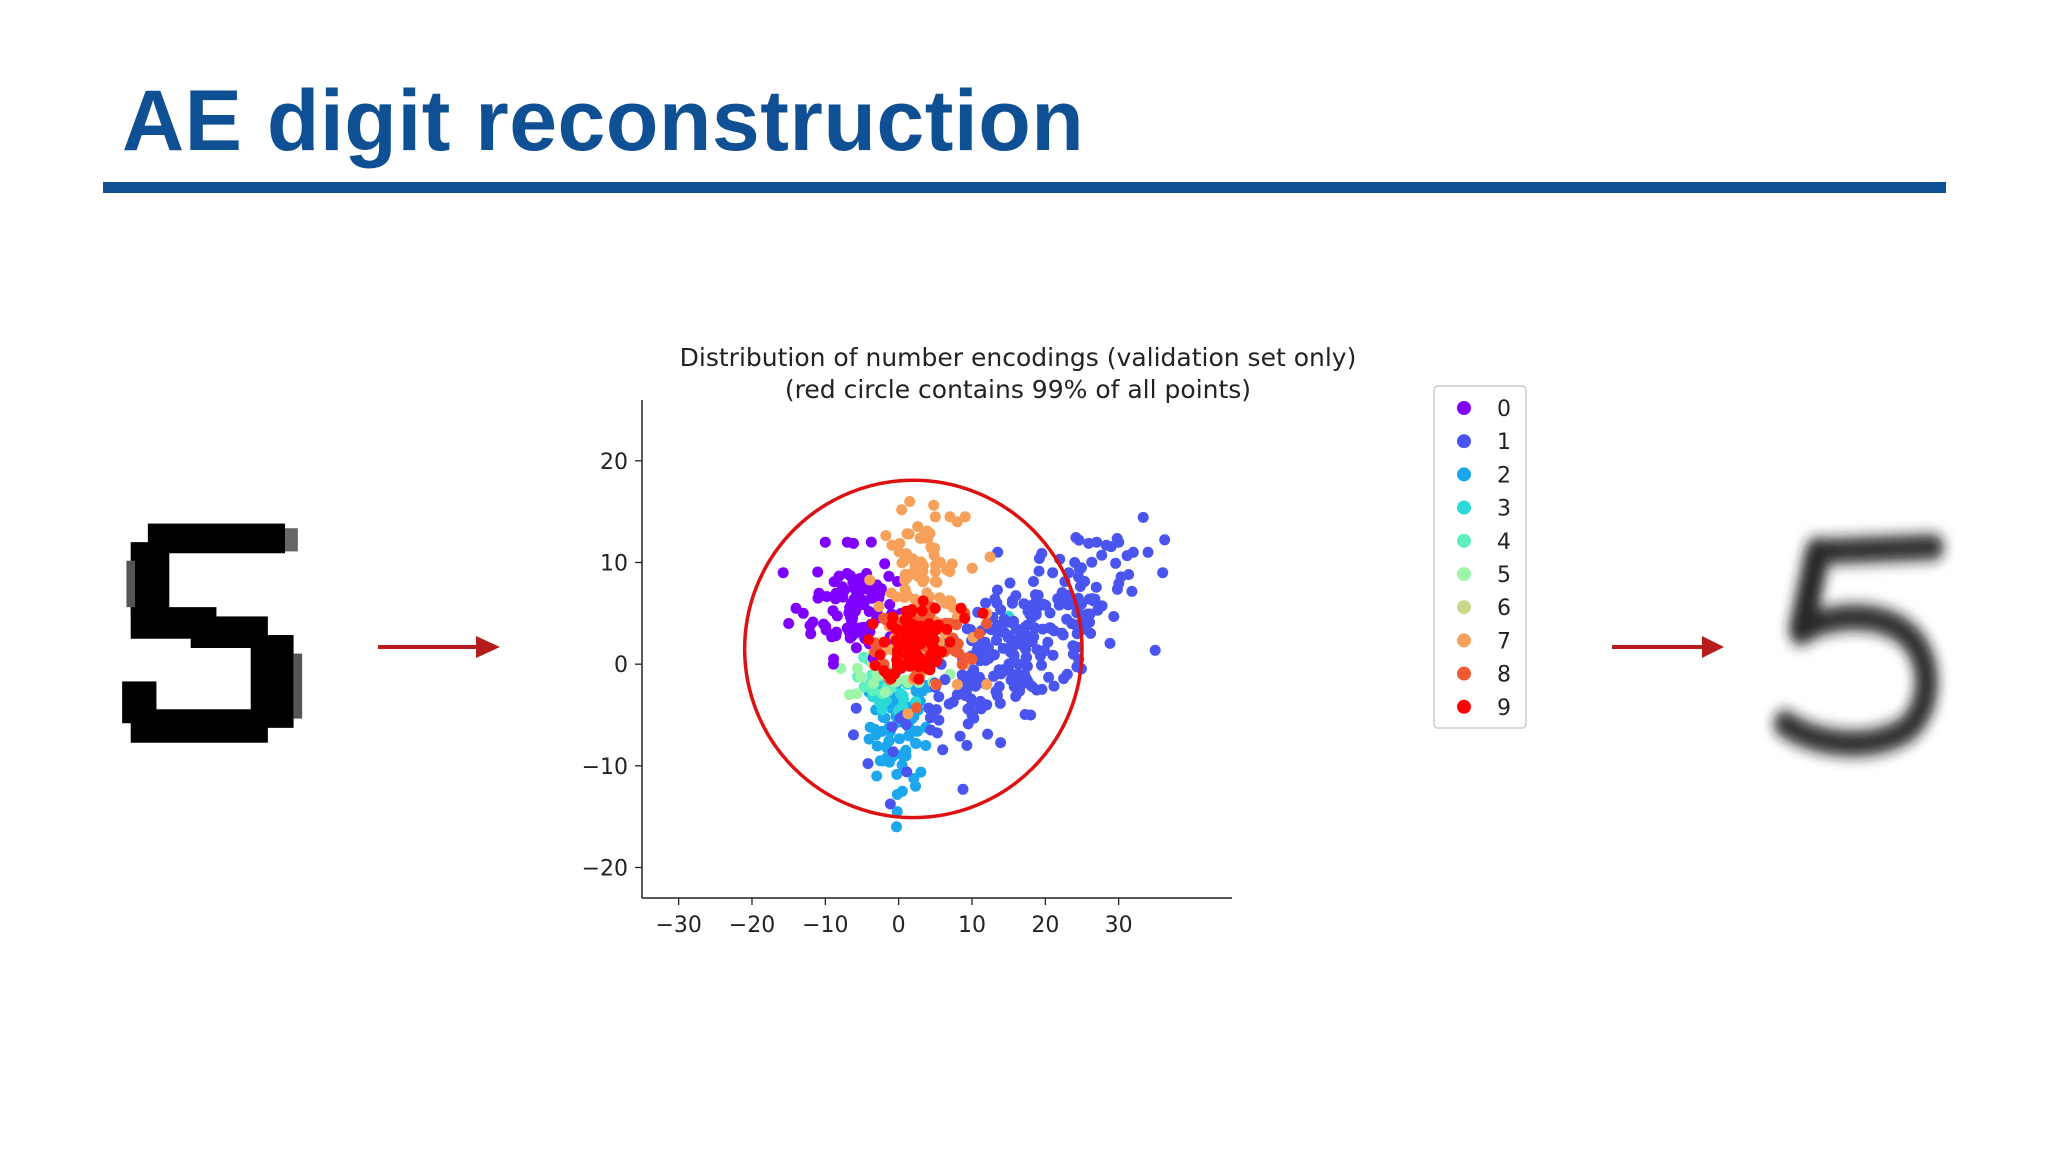 The width and height of the screenshot is (2048, 1152). What do you see at coordinates (439, 647) in the screenshot?
I see `arrow-to-encoding` at bounding box center [439, 647].